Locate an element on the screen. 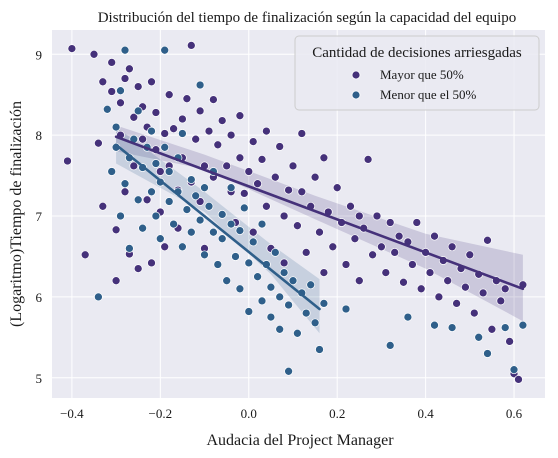 The height and width of the screenshot is (458, 558). x-tick-label: −0.4 is located at coordinates (72, 413).